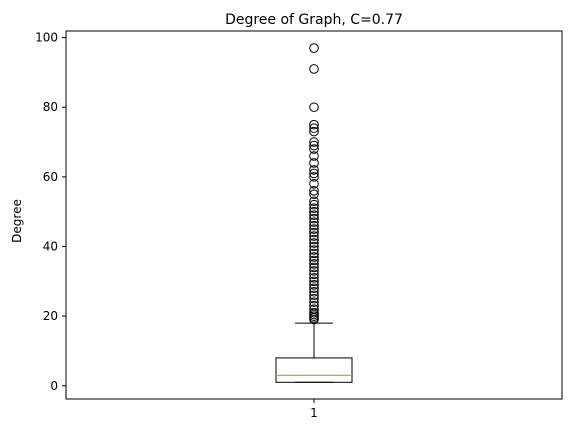 The width and height of the screenshot is (571, 435). Describe the element at coordinates (46, 38) in the screenshot. I see `y-tick-label: 100` at that location.